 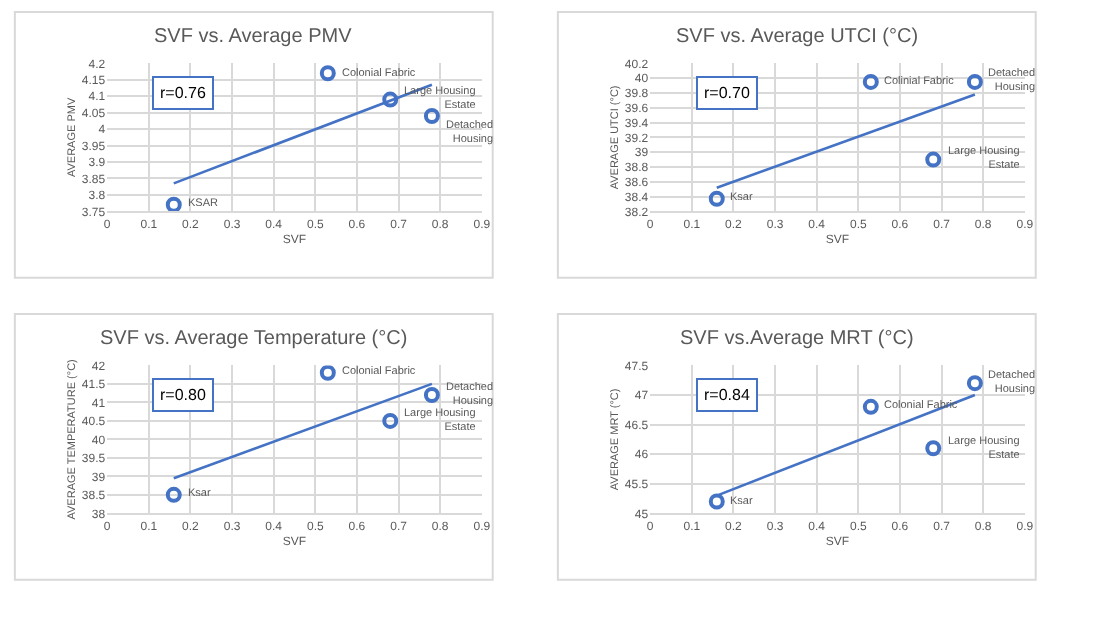 What do you see at coordinates (797, 339) in the screenshot?
I see `chart-title: SVF vs.Average MRT (°C)` at bounding box center [797, 339].